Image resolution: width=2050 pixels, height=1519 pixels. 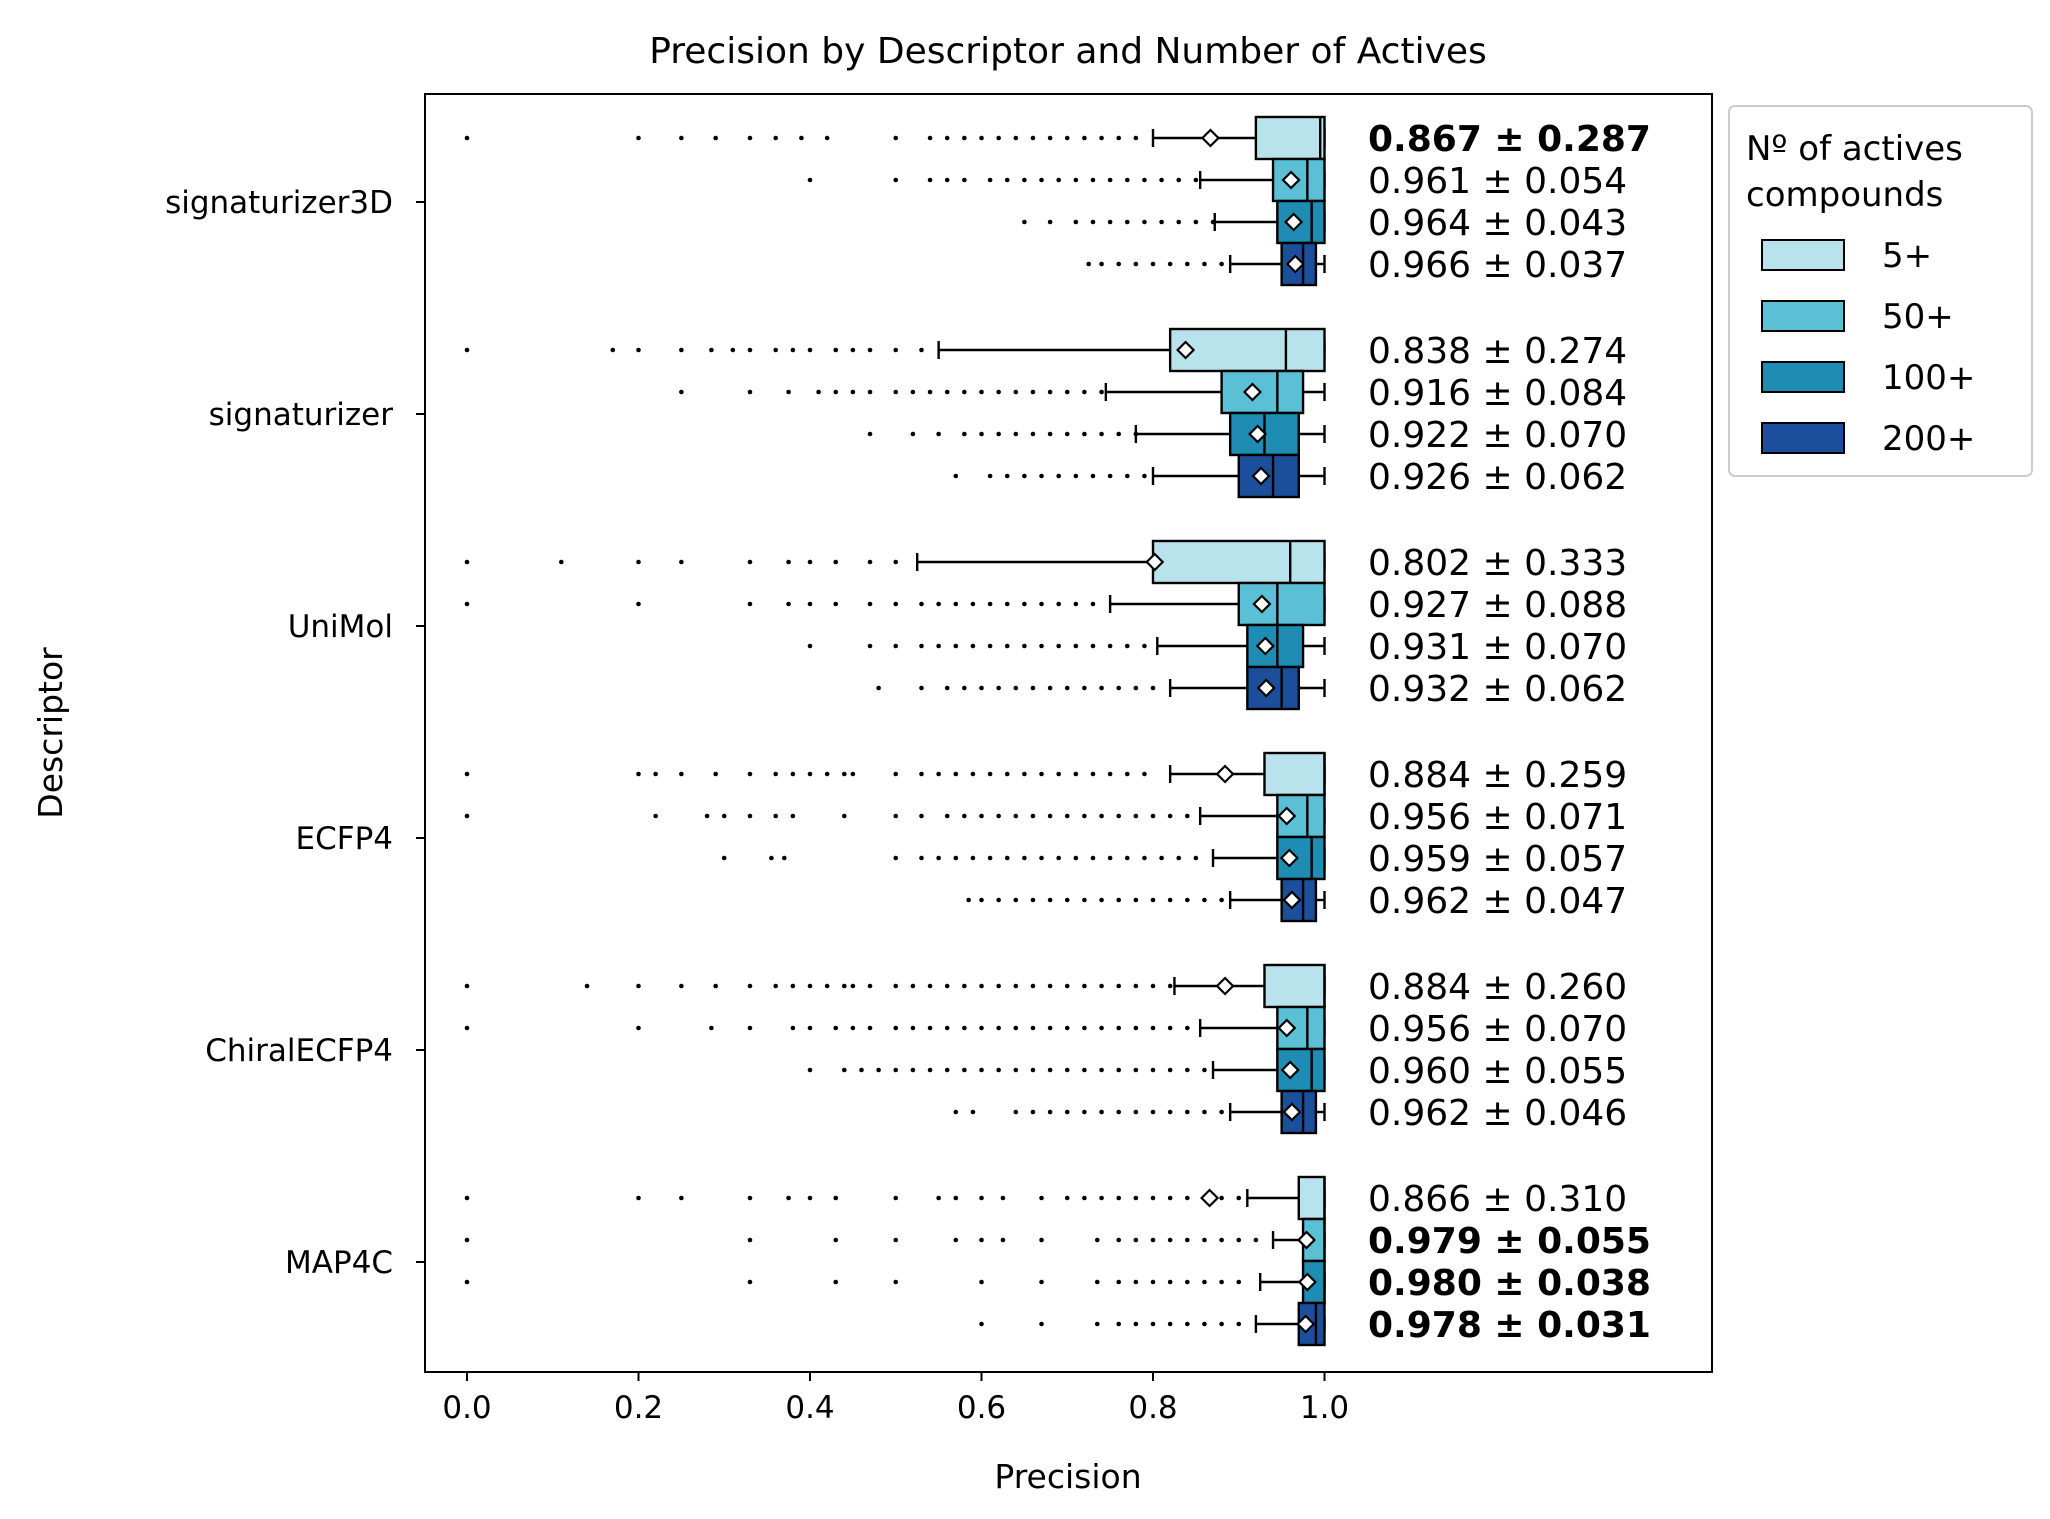 I want to click on stat-label: 0.961 ± 0.054, so click(x=1497, y=181).